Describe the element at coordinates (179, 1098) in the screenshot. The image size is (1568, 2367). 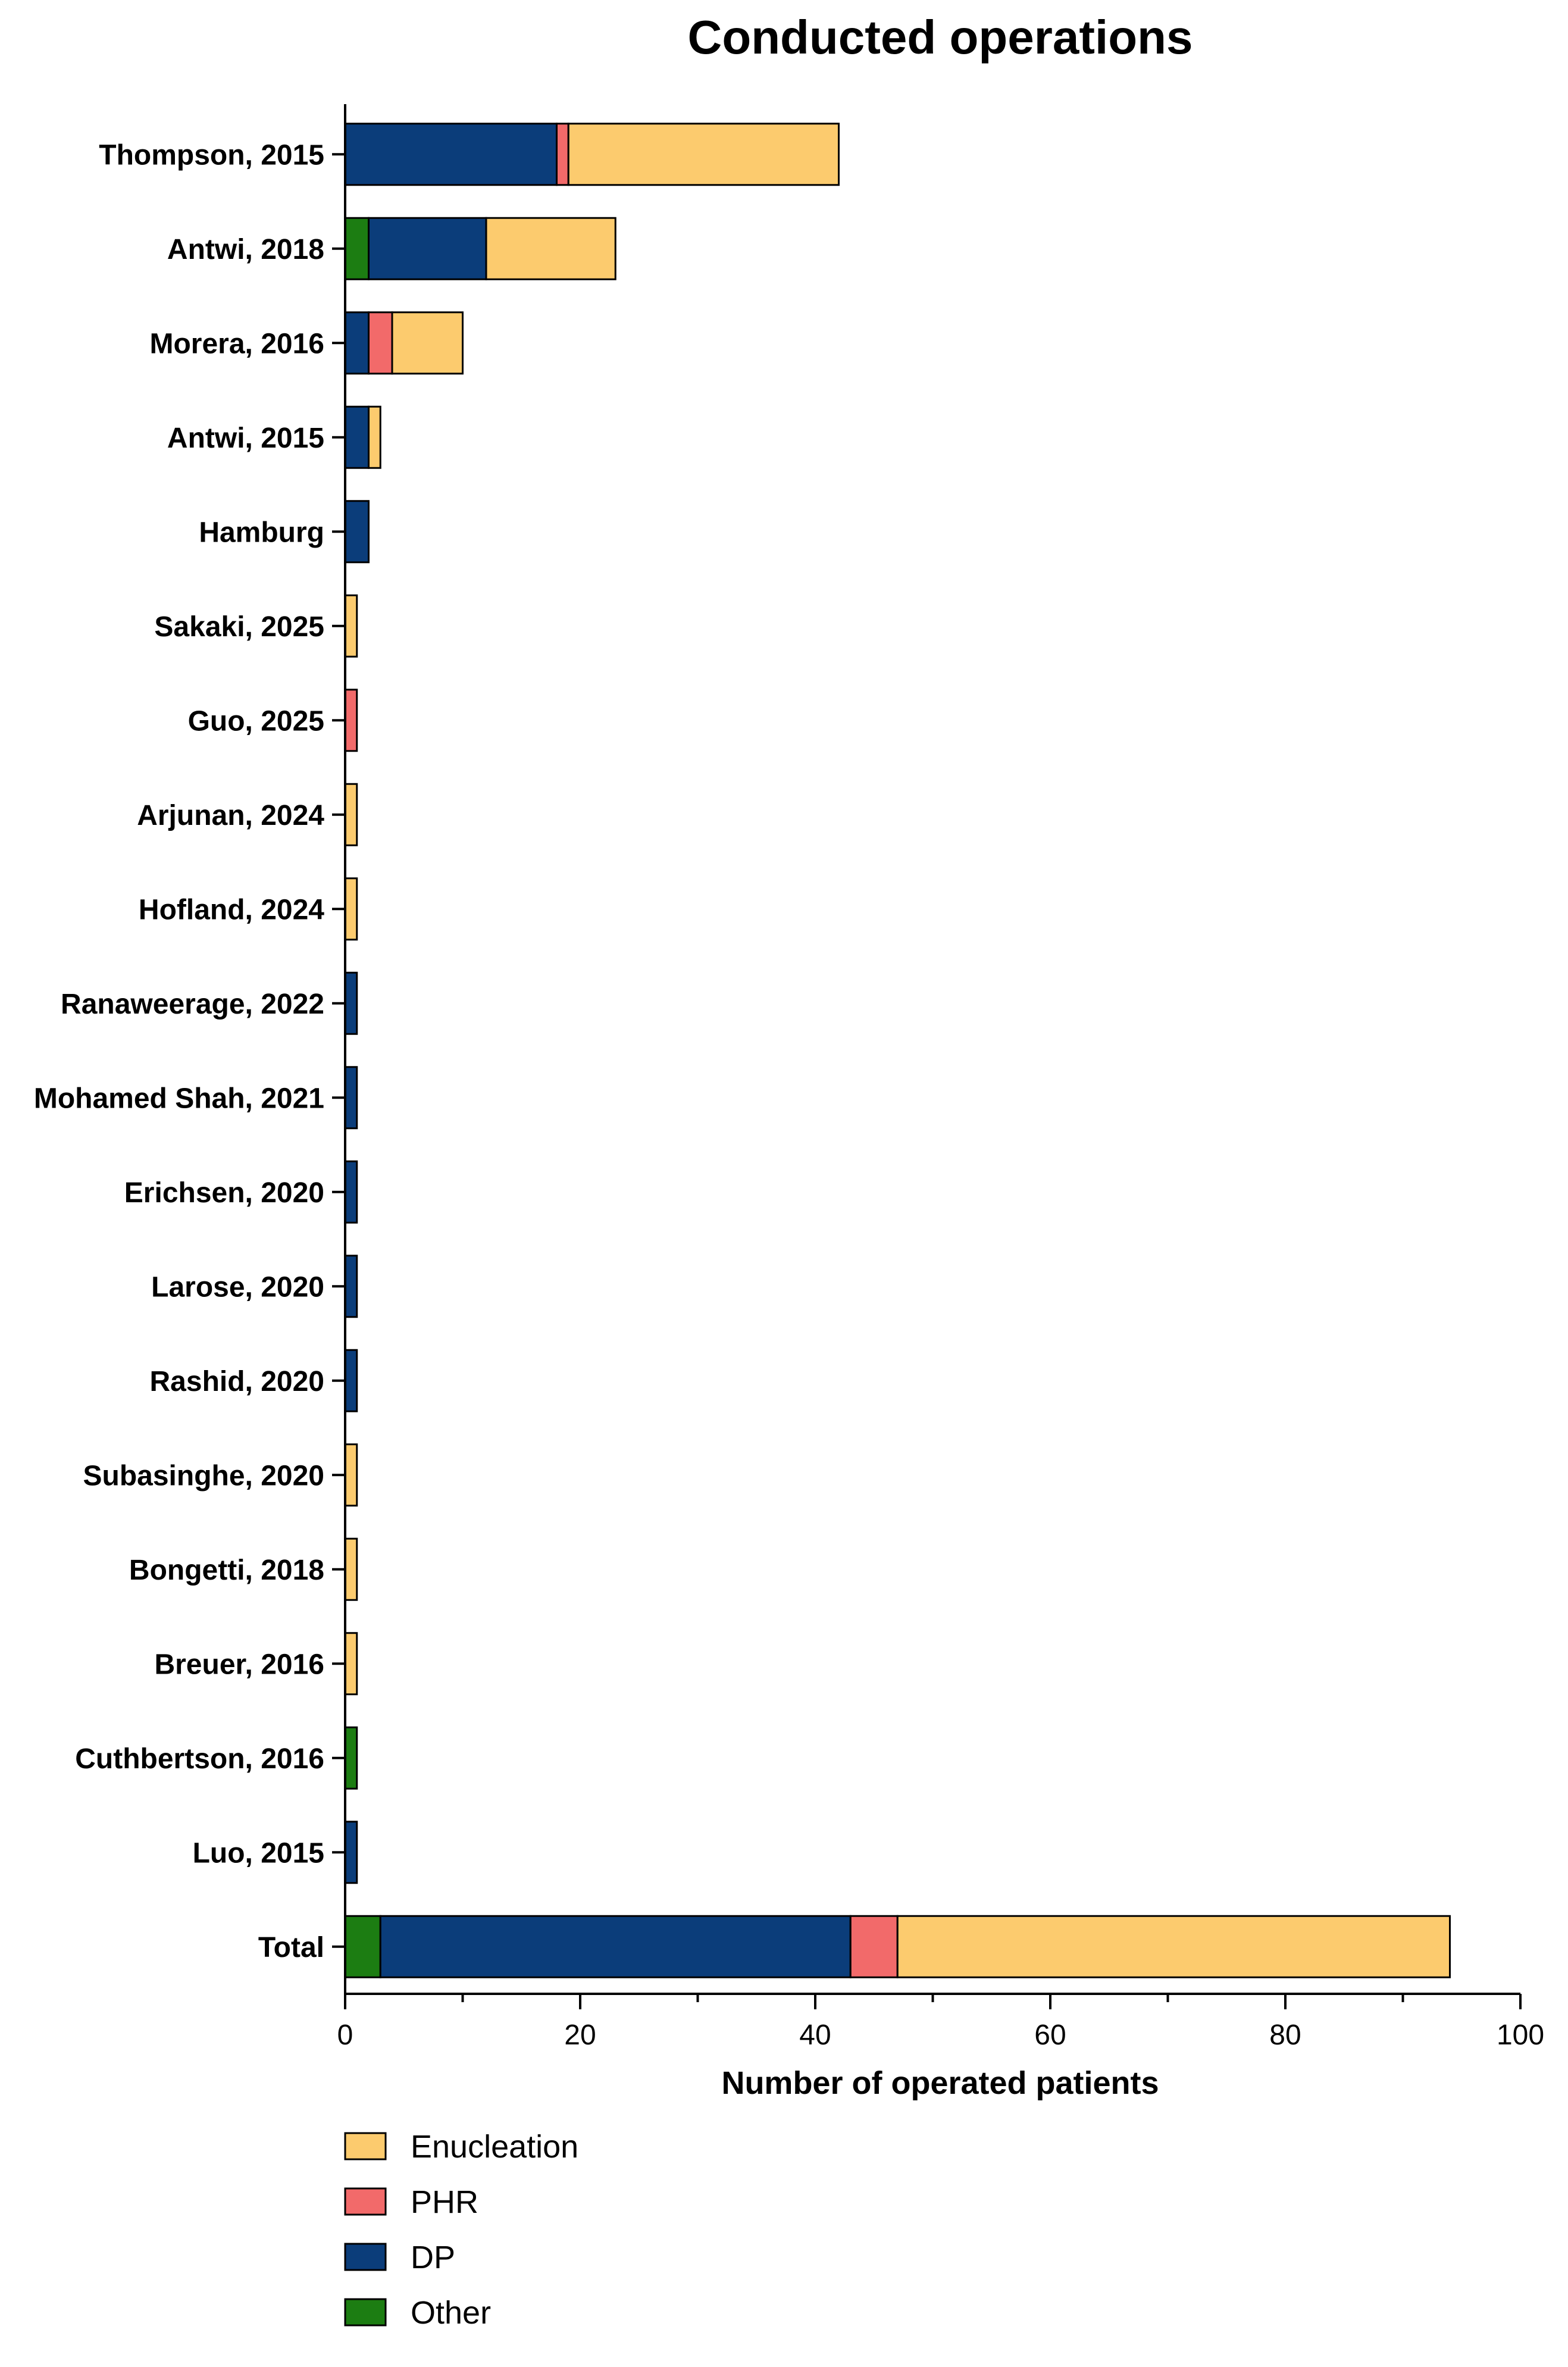
I see `y-tick-label: Mohamed Shah, 2021` at that location.